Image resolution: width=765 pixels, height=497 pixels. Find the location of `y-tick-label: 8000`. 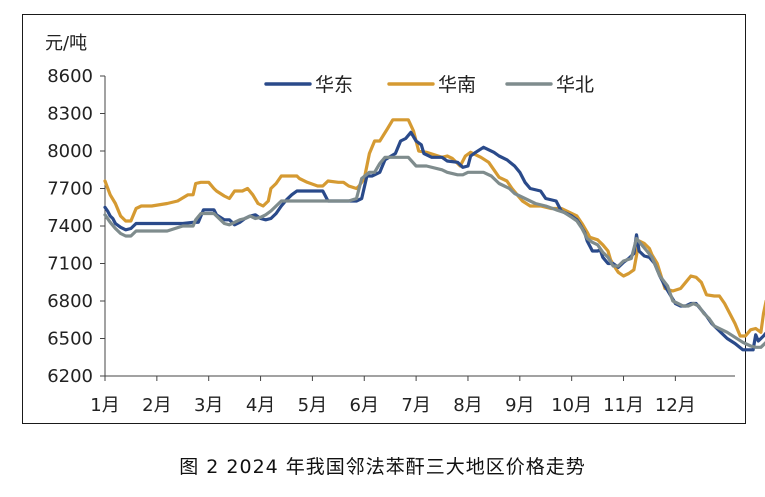

y-tick-label: 8000 is located at coordinates (70, 151).